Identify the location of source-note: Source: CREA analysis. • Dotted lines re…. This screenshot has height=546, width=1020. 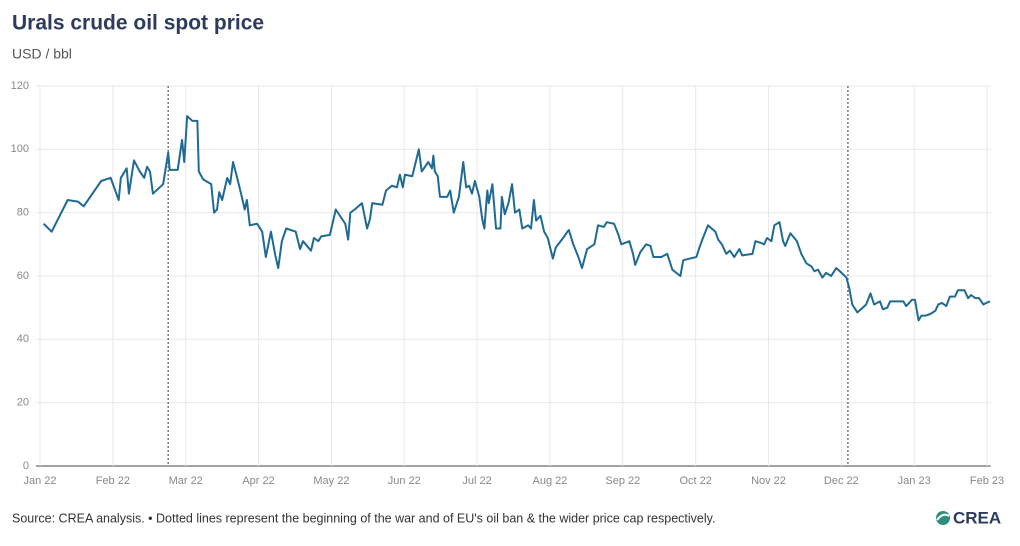
(363, 518).